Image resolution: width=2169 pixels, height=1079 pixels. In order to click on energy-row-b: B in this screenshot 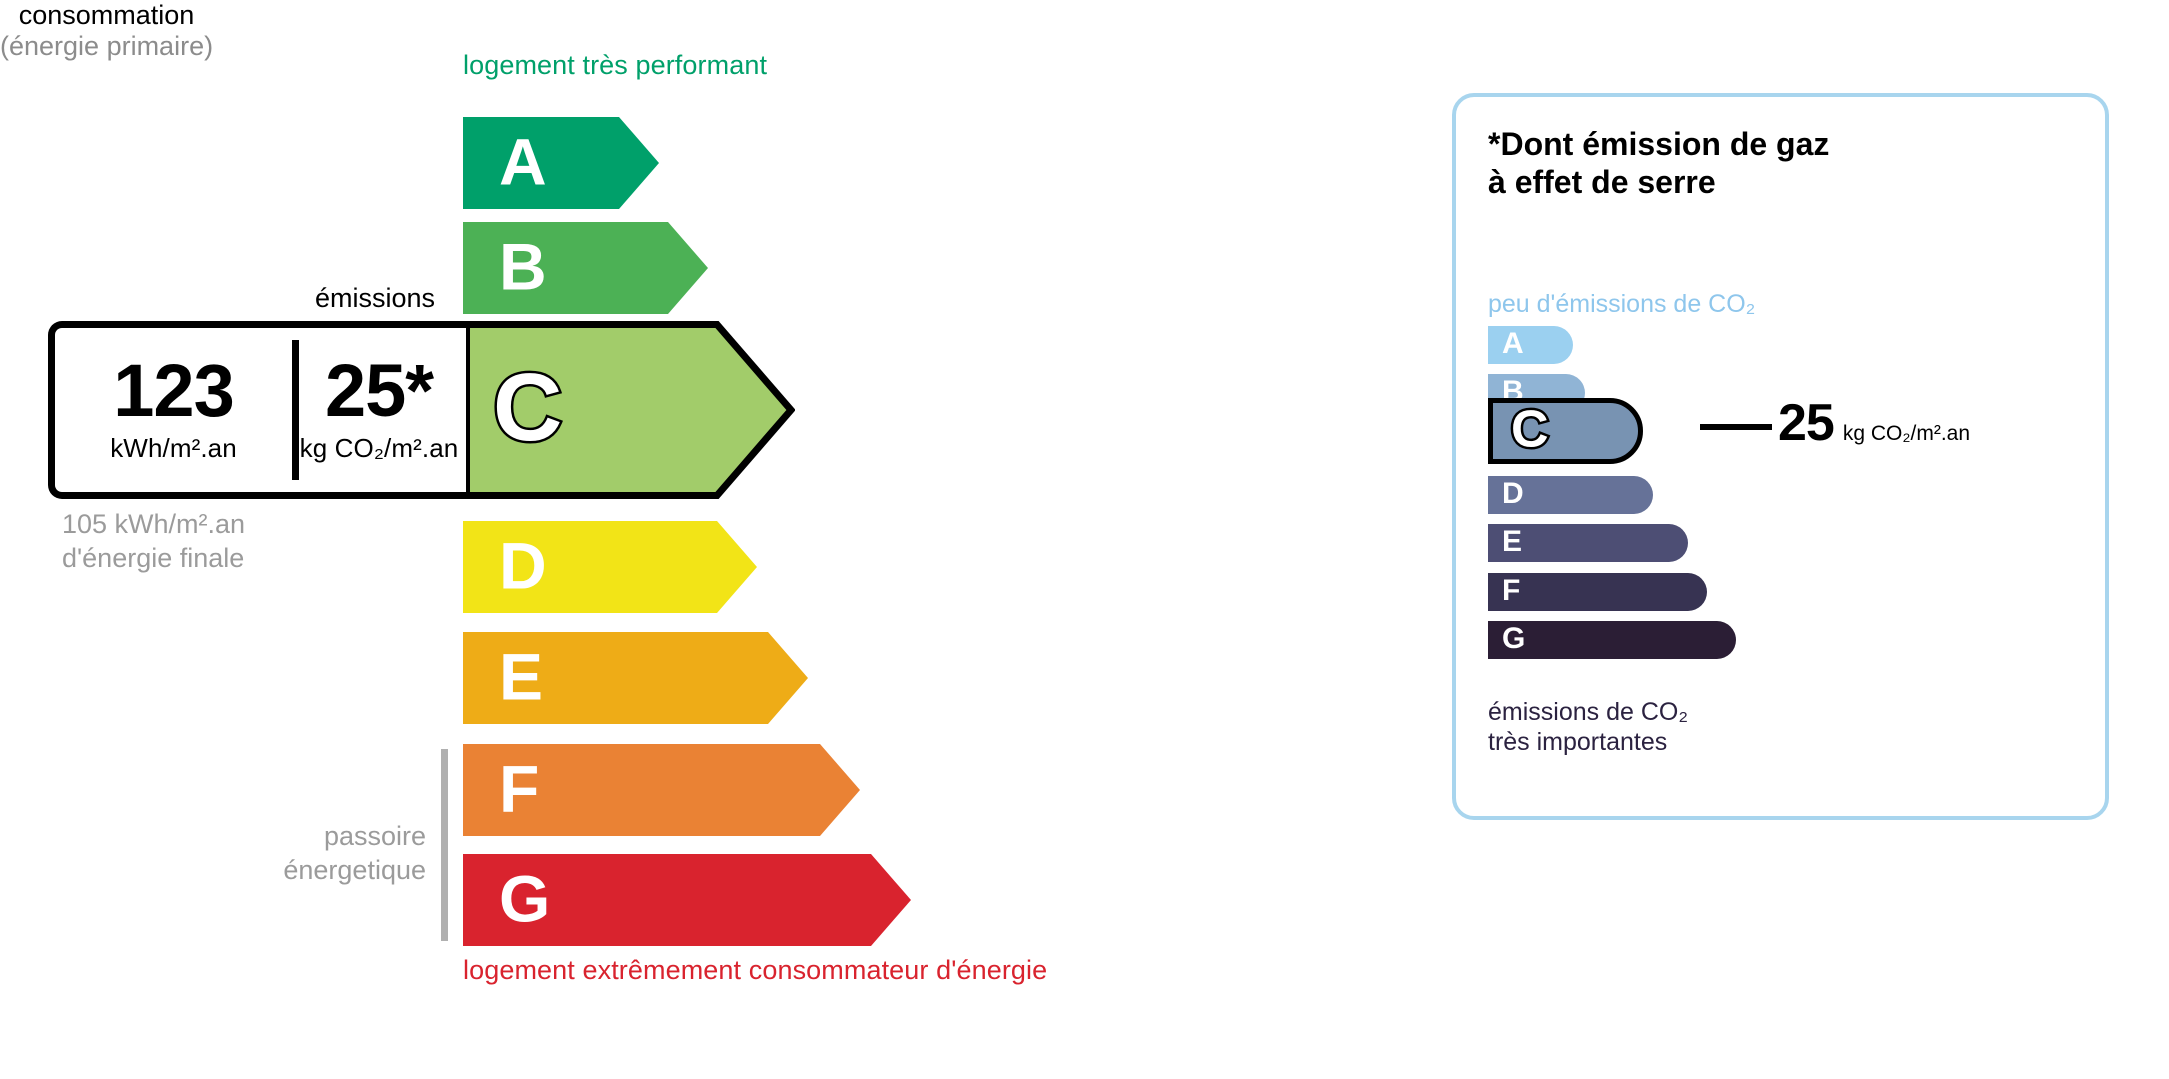, I will do `click(585, 268)`.